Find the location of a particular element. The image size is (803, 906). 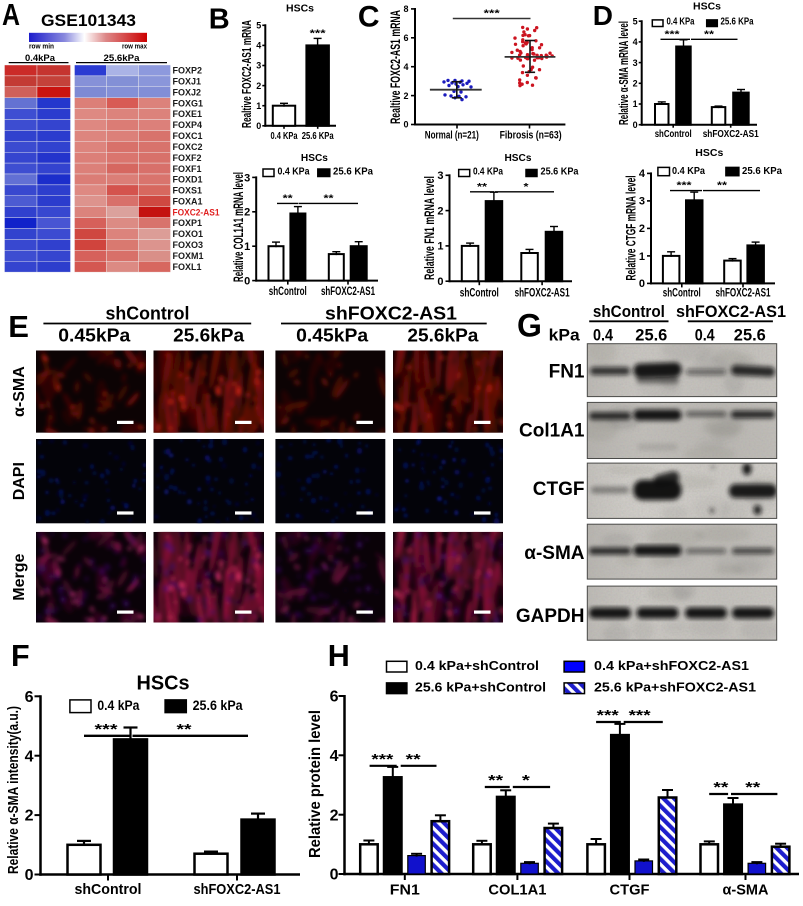

svg-text: 0.4 kPa+shFOXC2-AS1 is located at coordinates (671, 666).